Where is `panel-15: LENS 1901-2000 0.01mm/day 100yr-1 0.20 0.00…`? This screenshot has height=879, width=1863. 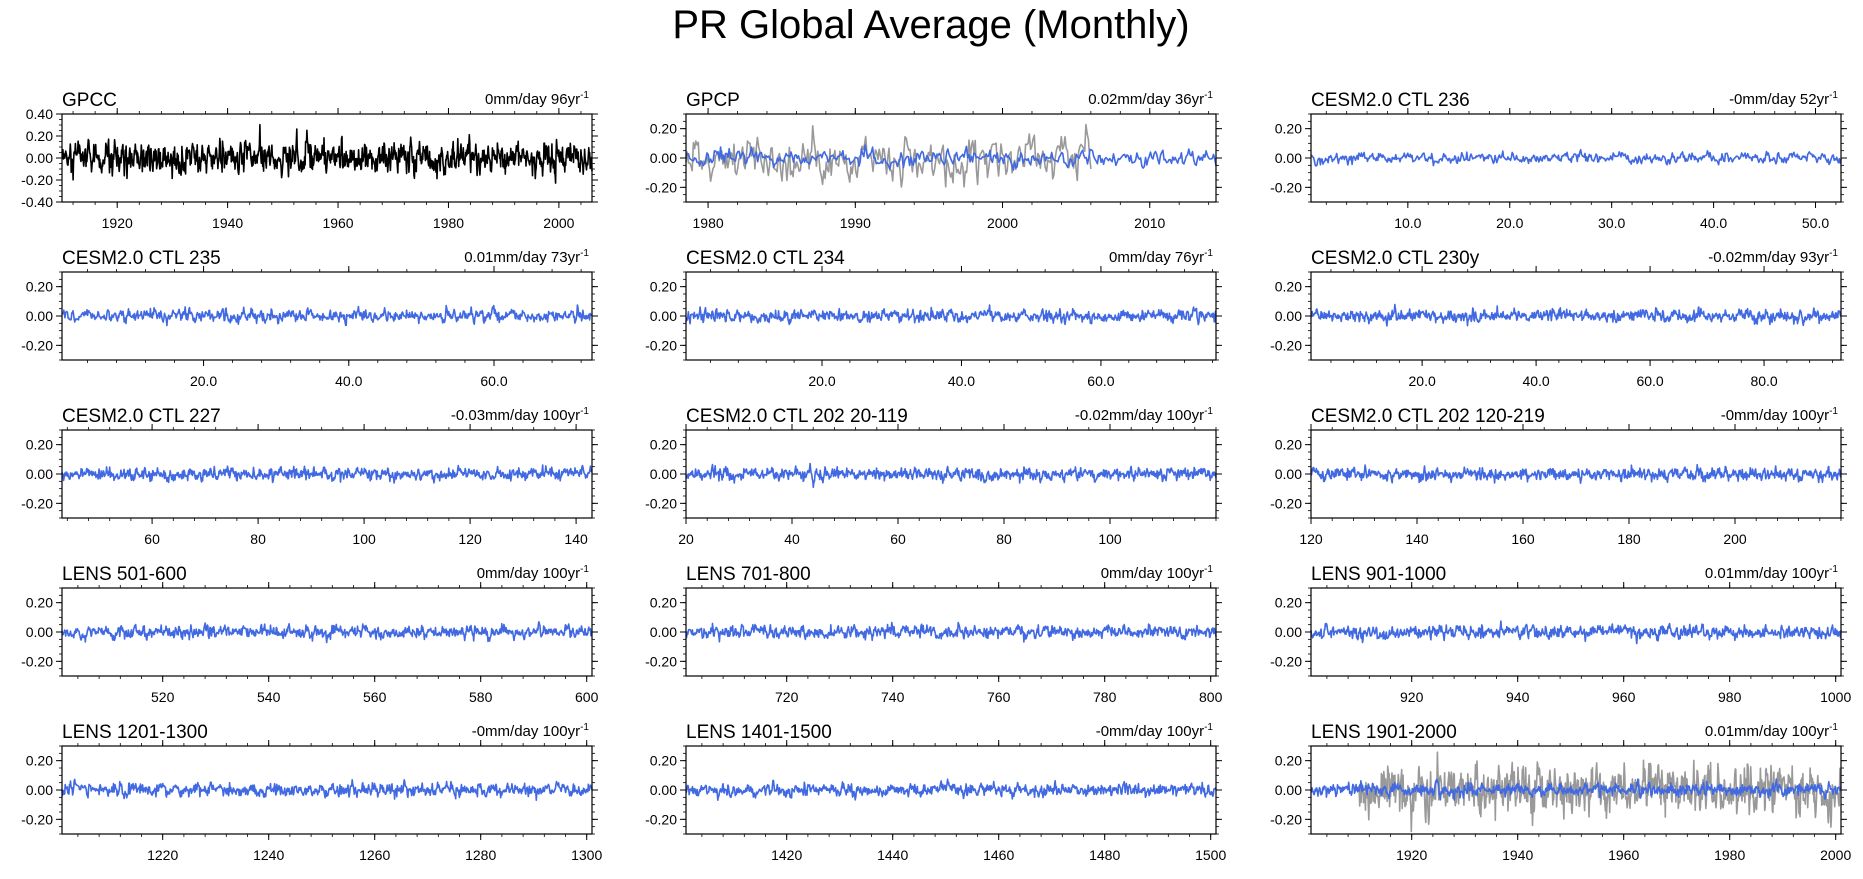
panel-15: LENS 1901-2000 0.01mm/day 100yr-1 0.20 0.00… is located at coordinates (1560, 792).